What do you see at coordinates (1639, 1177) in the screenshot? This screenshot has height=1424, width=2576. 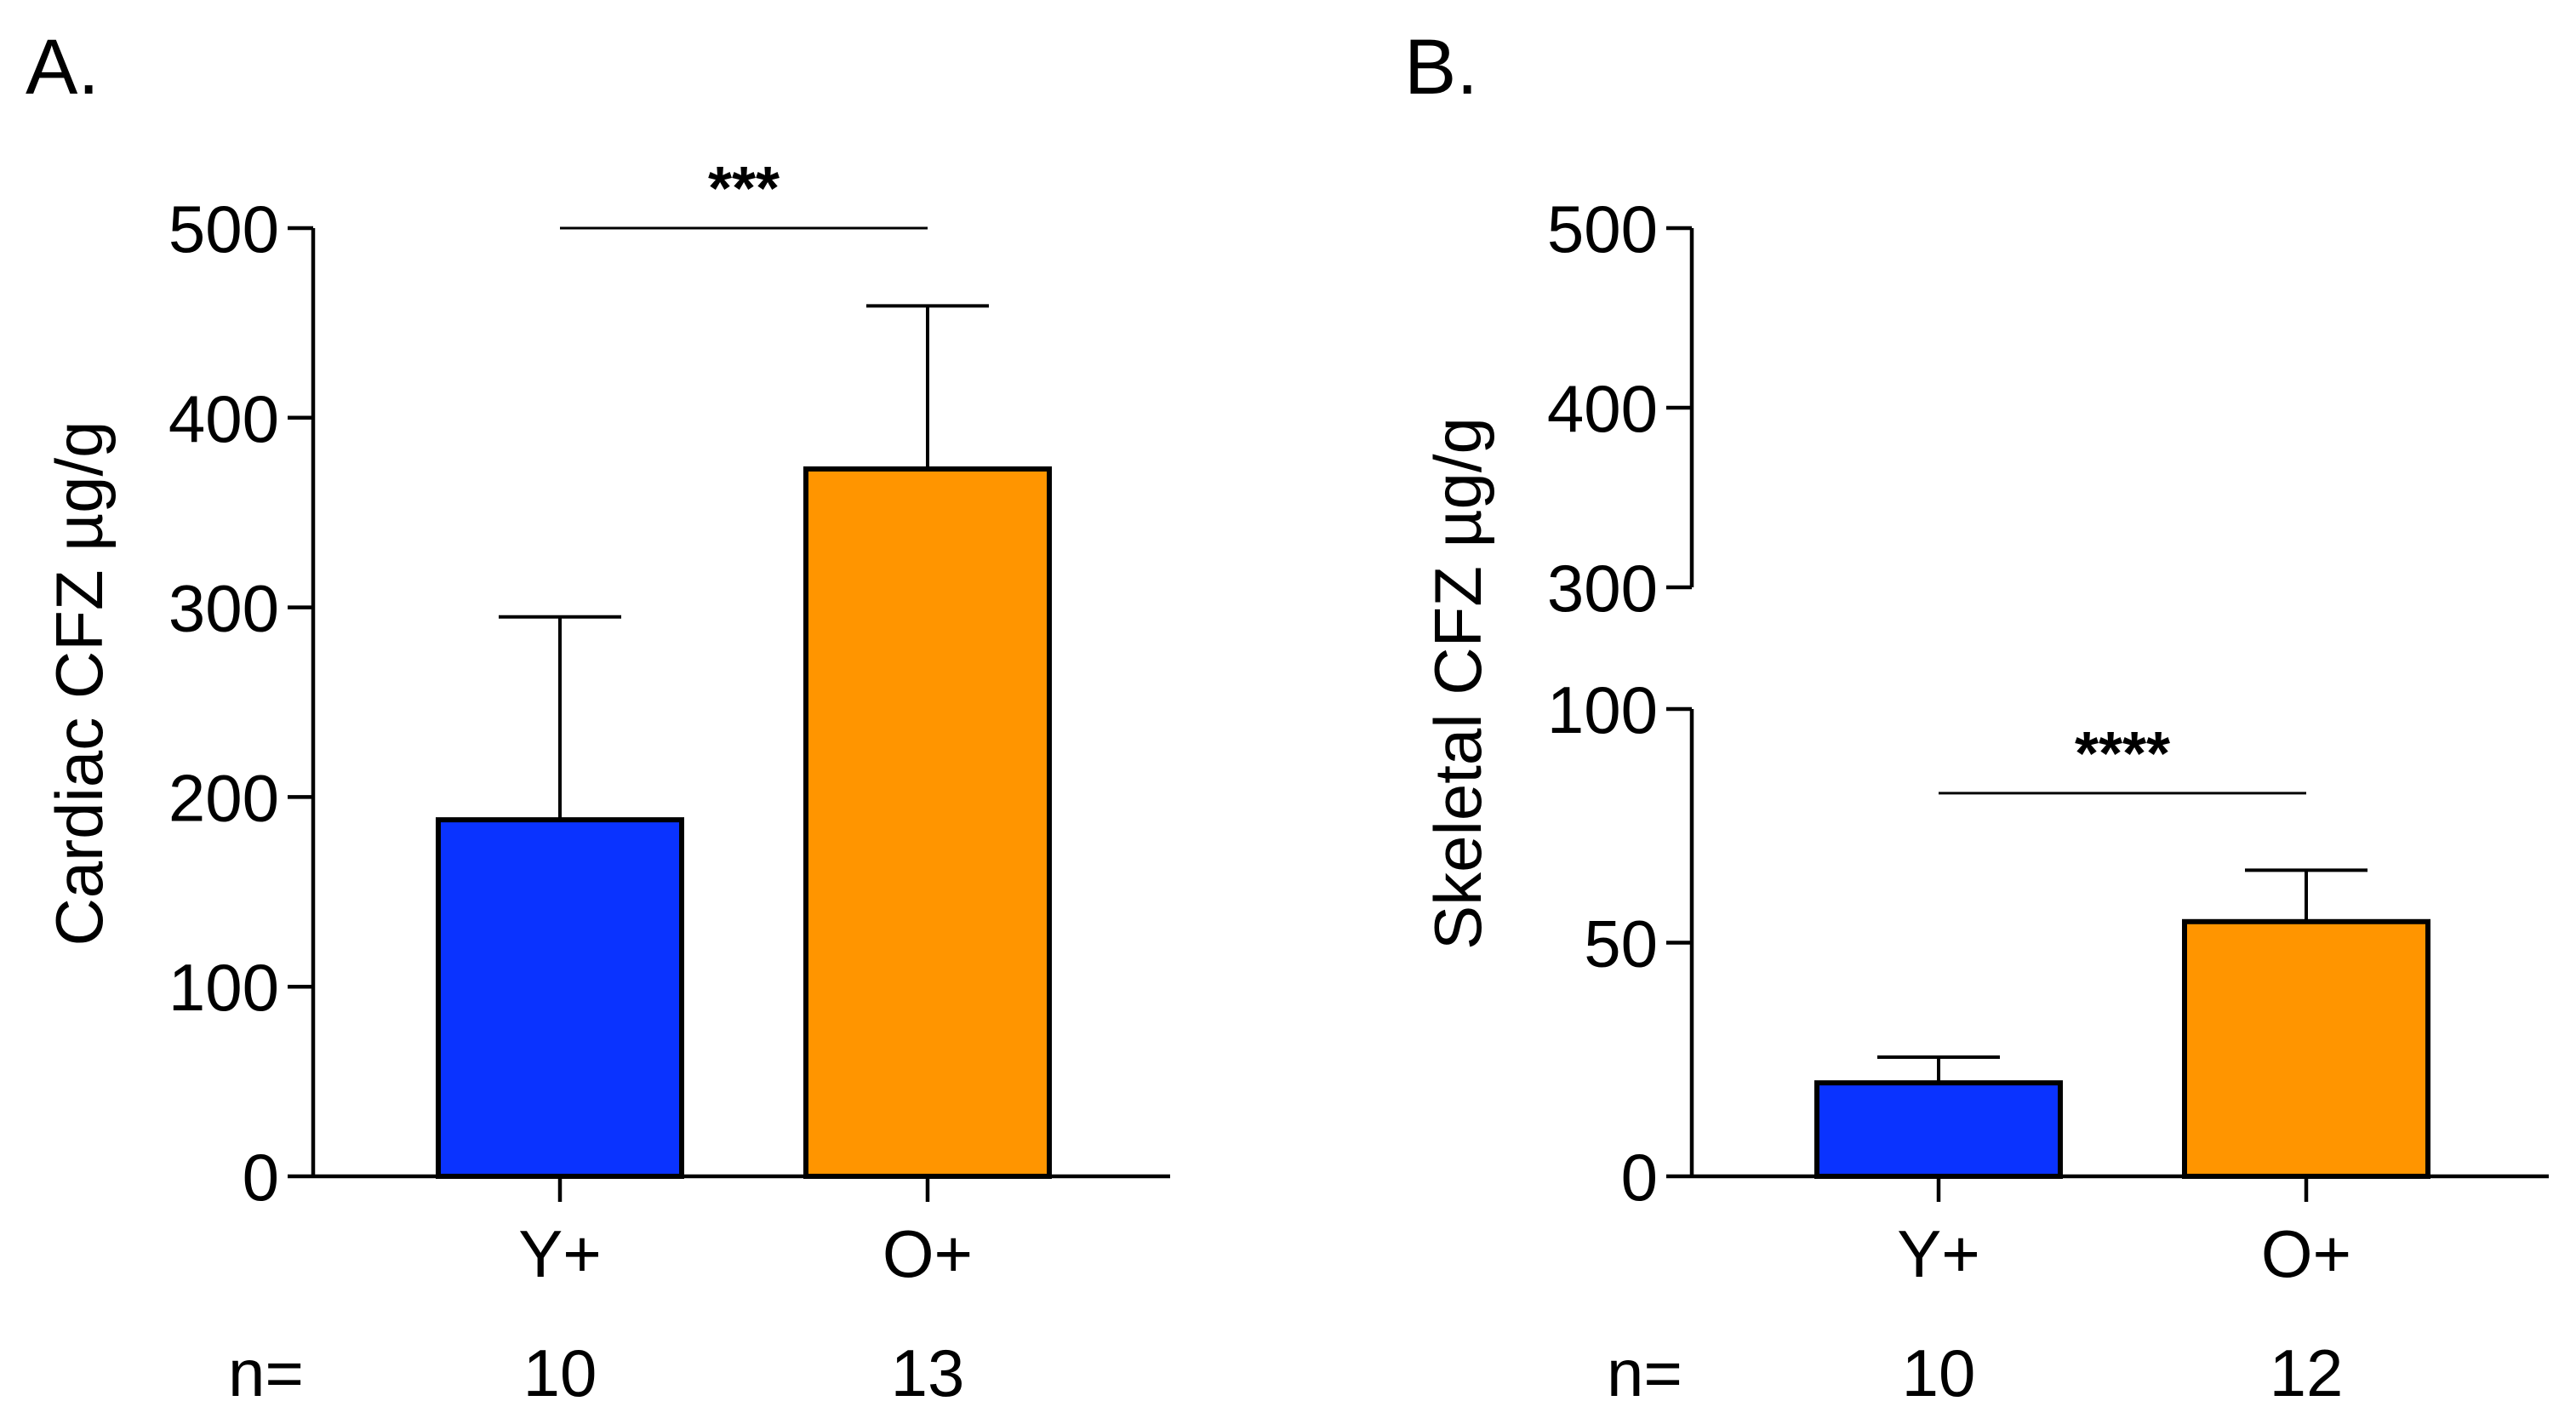 I see `y-tick-label-b: 0` at bounding box center [1639, 1177].